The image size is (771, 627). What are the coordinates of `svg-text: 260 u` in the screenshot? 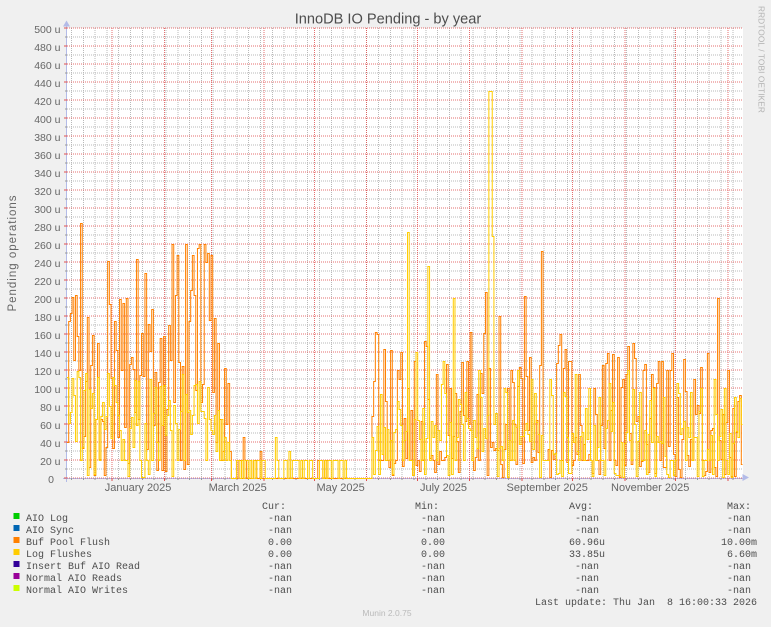 It's located at (47, 246).